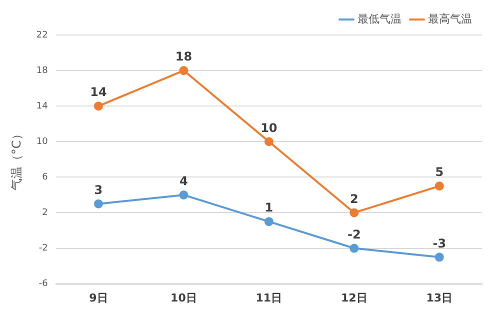 The height and width of the screenshot is (317, 500). What do you see at coordinates (98, 297) in the screenshot?
I see `x-tick-label: 9日` at bounding box center [98, 297].